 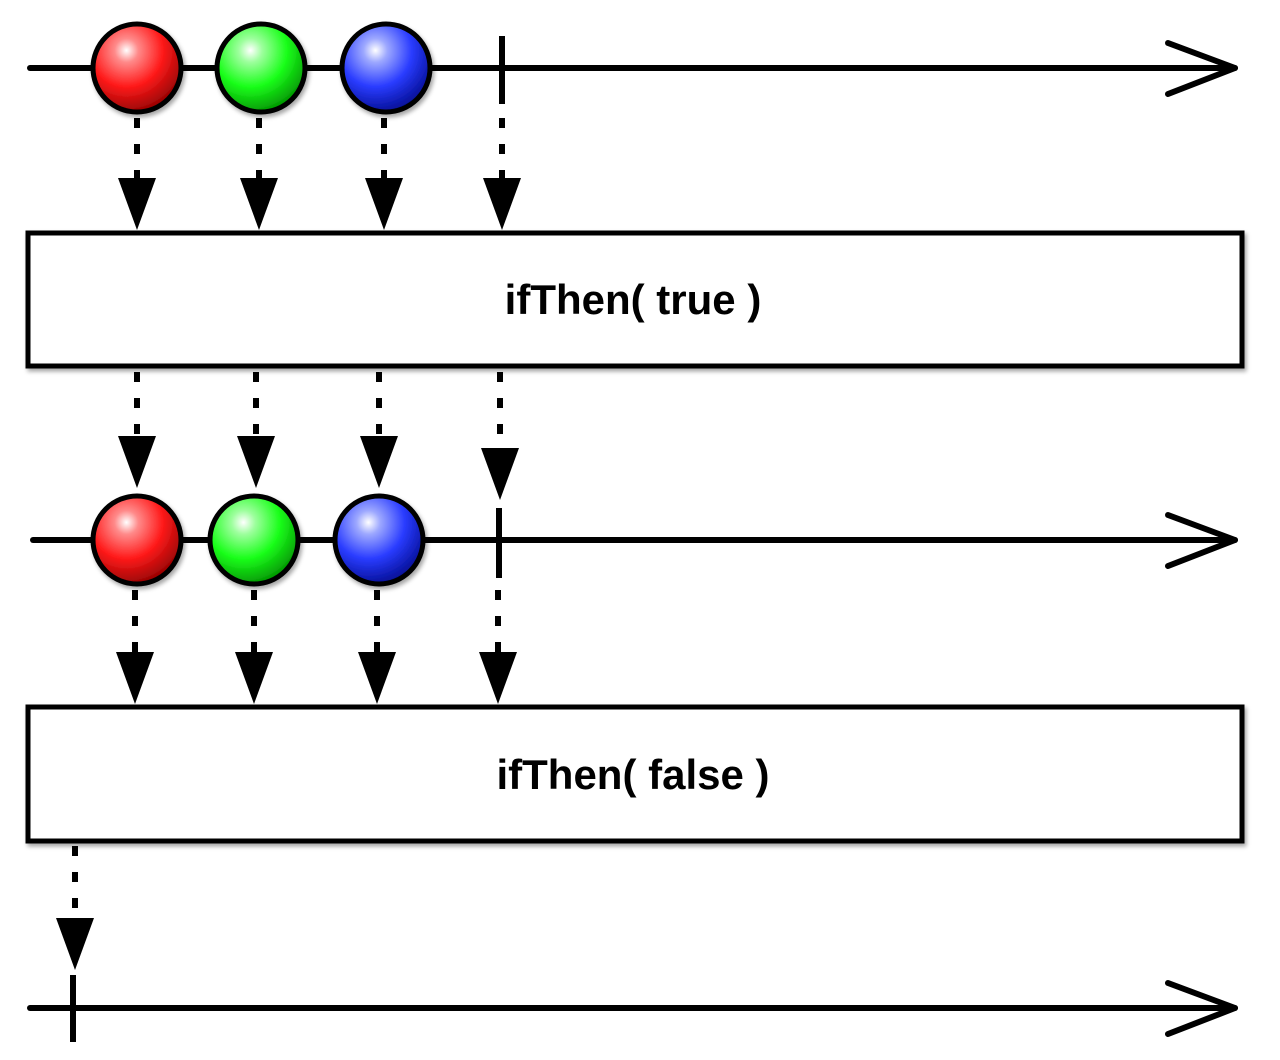 What do you see at coordinates (634, 540) in the screenshot?
I see `output-true-timeline` at bounding box center [634, 540].